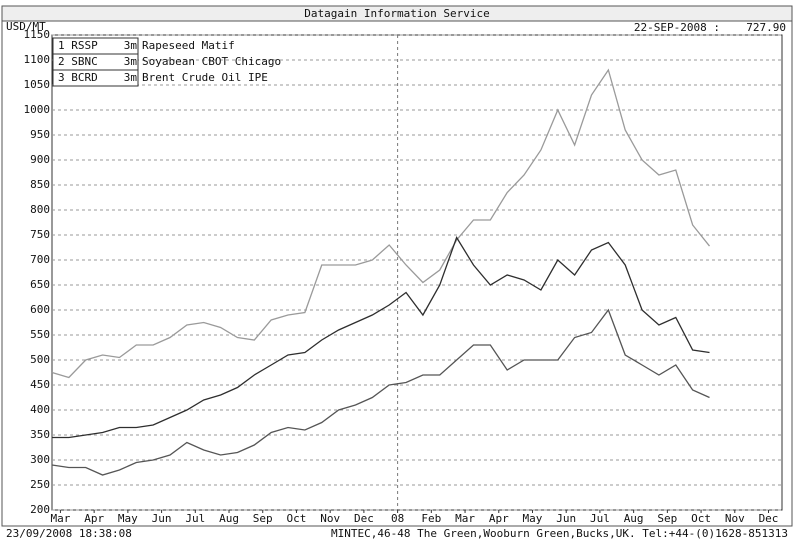  I want to click on y-axis-label: USD/MT, so click(26, 26).